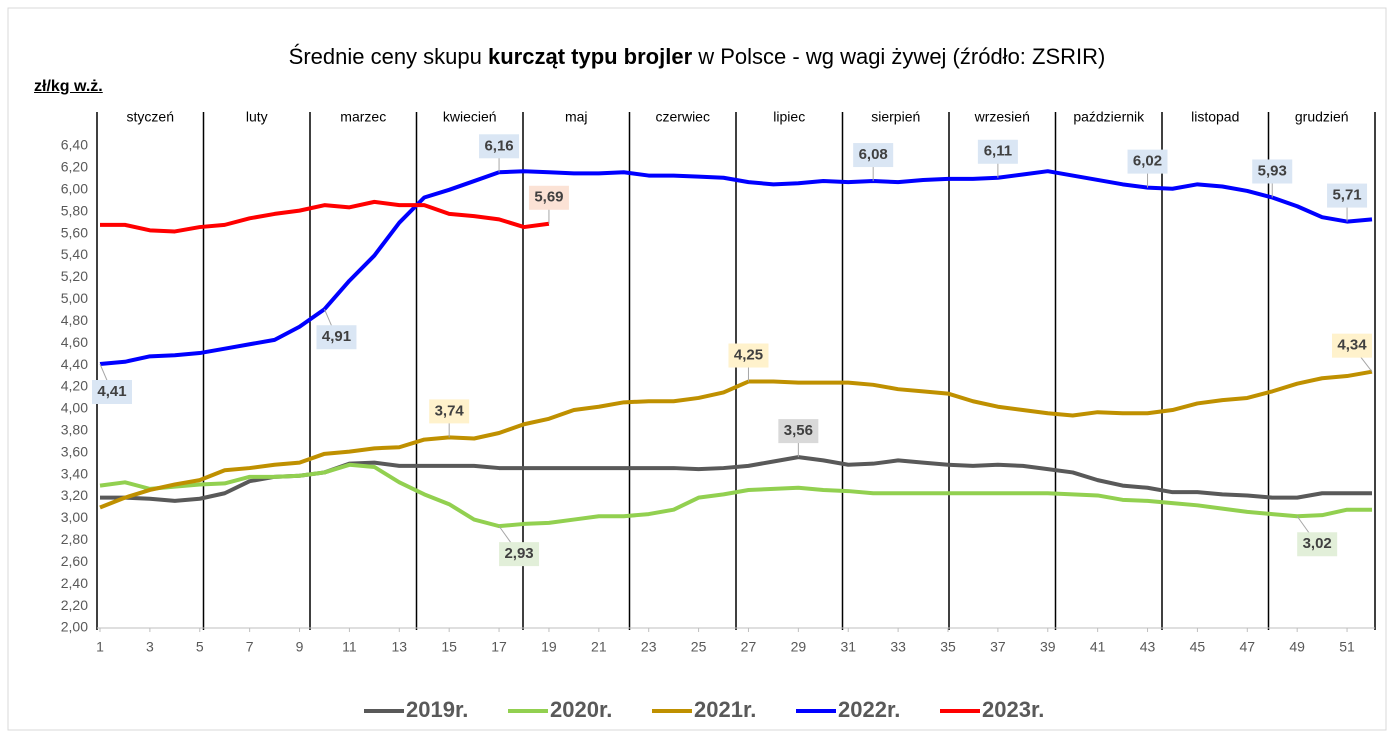 This screenshot has width=1394, height=738. What do you see at coordinates (100, 647) in the screenshot?
I see `x-tick-label: 1` at bounding box center [100, 647].